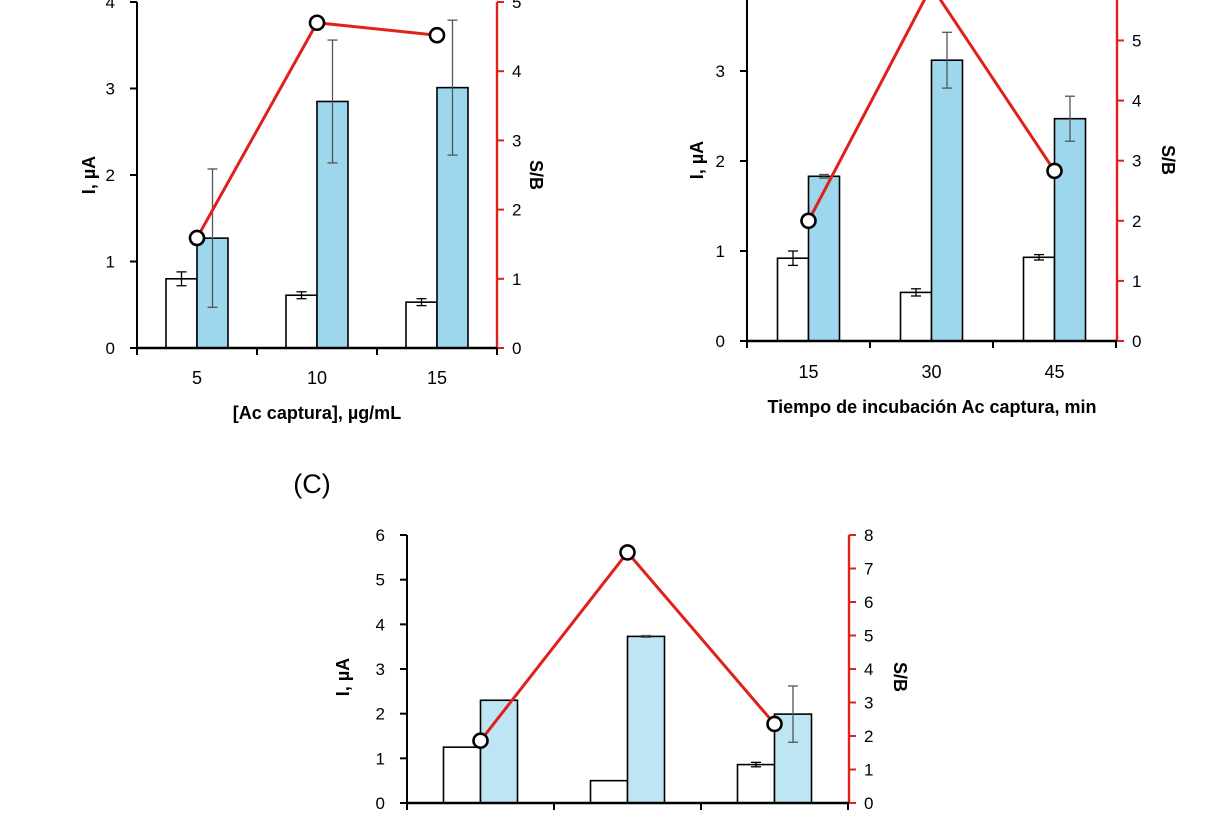  Describe the element at coordinates (380, 535) in the screenshot. I see `y-tick-label: 6` at that location.